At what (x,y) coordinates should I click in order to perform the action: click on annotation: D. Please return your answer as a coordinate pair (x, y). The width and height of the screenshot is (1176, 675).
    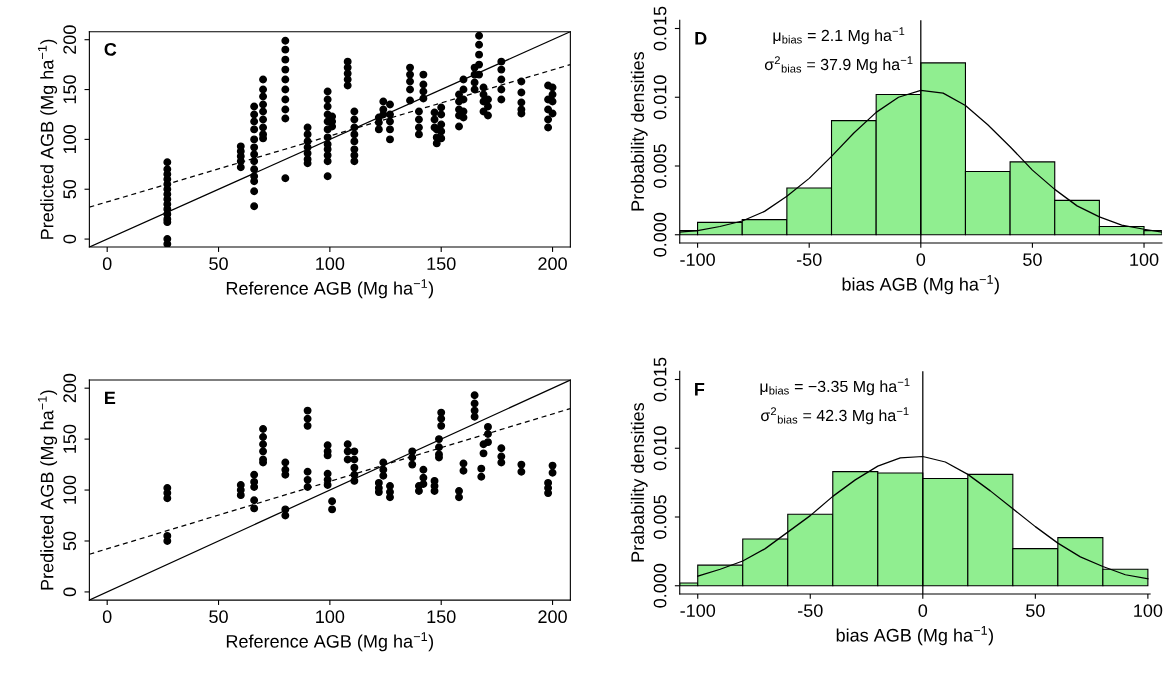
    Looking at the image, I should click on (701, 38).